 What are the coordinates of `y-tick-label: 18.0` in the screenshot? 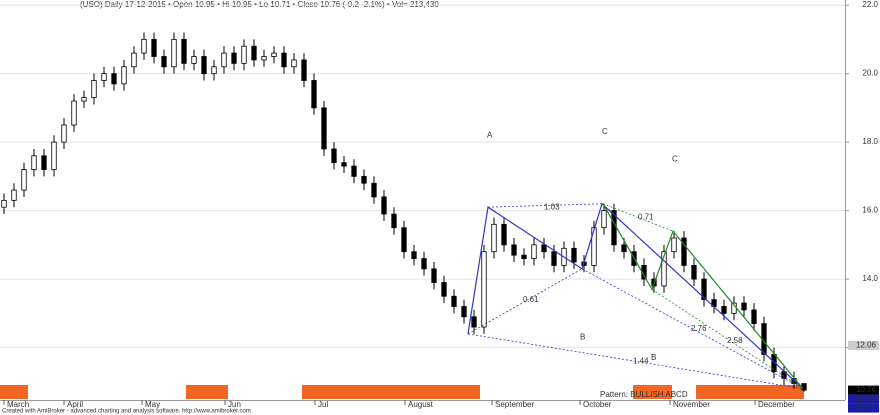 It's located at (870, 141).